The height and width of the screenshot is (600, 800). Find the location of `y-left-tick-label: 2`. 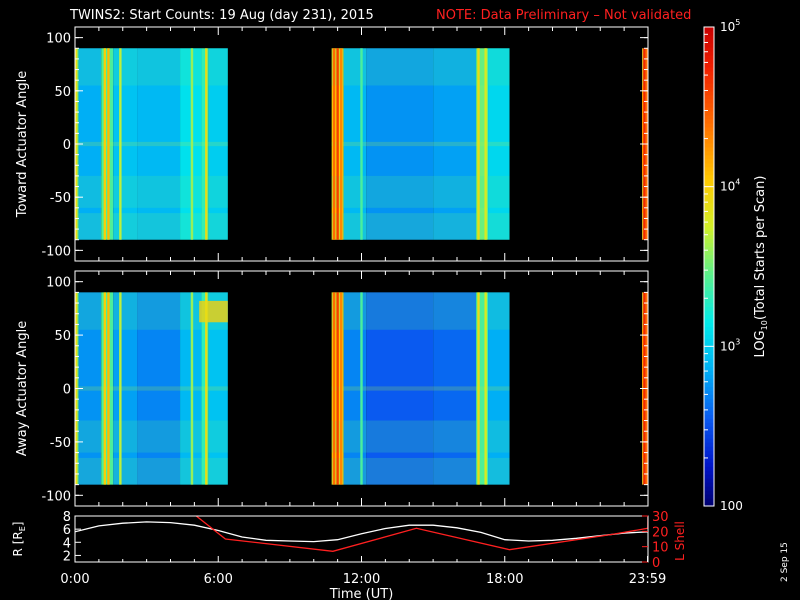

y-left-tick-label: 2 is located at coordinates (67, 556).